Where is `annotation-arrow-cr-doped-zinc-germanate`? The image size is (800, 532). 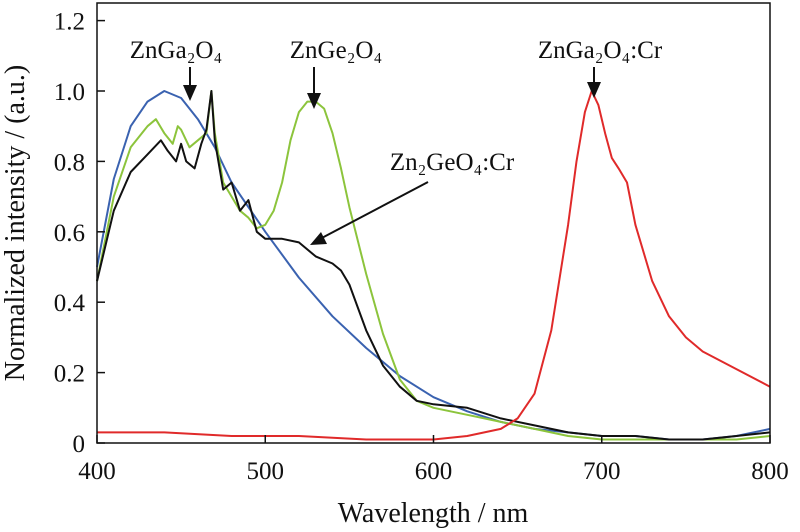 annotation-arrow-cr-doped-zinc-germanate is located at coordinates (369, 213).